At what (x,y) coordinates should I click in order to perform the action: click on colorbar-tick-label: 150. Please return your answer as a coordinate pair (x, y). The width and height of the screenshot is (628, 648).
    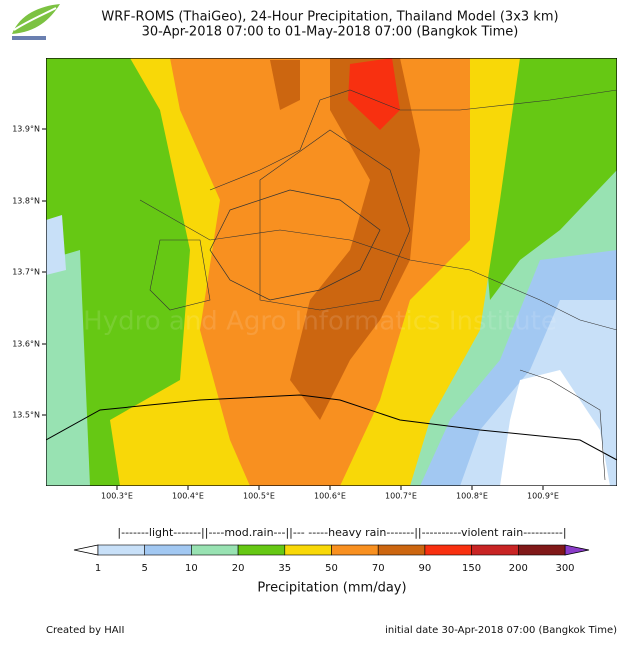
    Looking at the image, I should click on (471, 568).